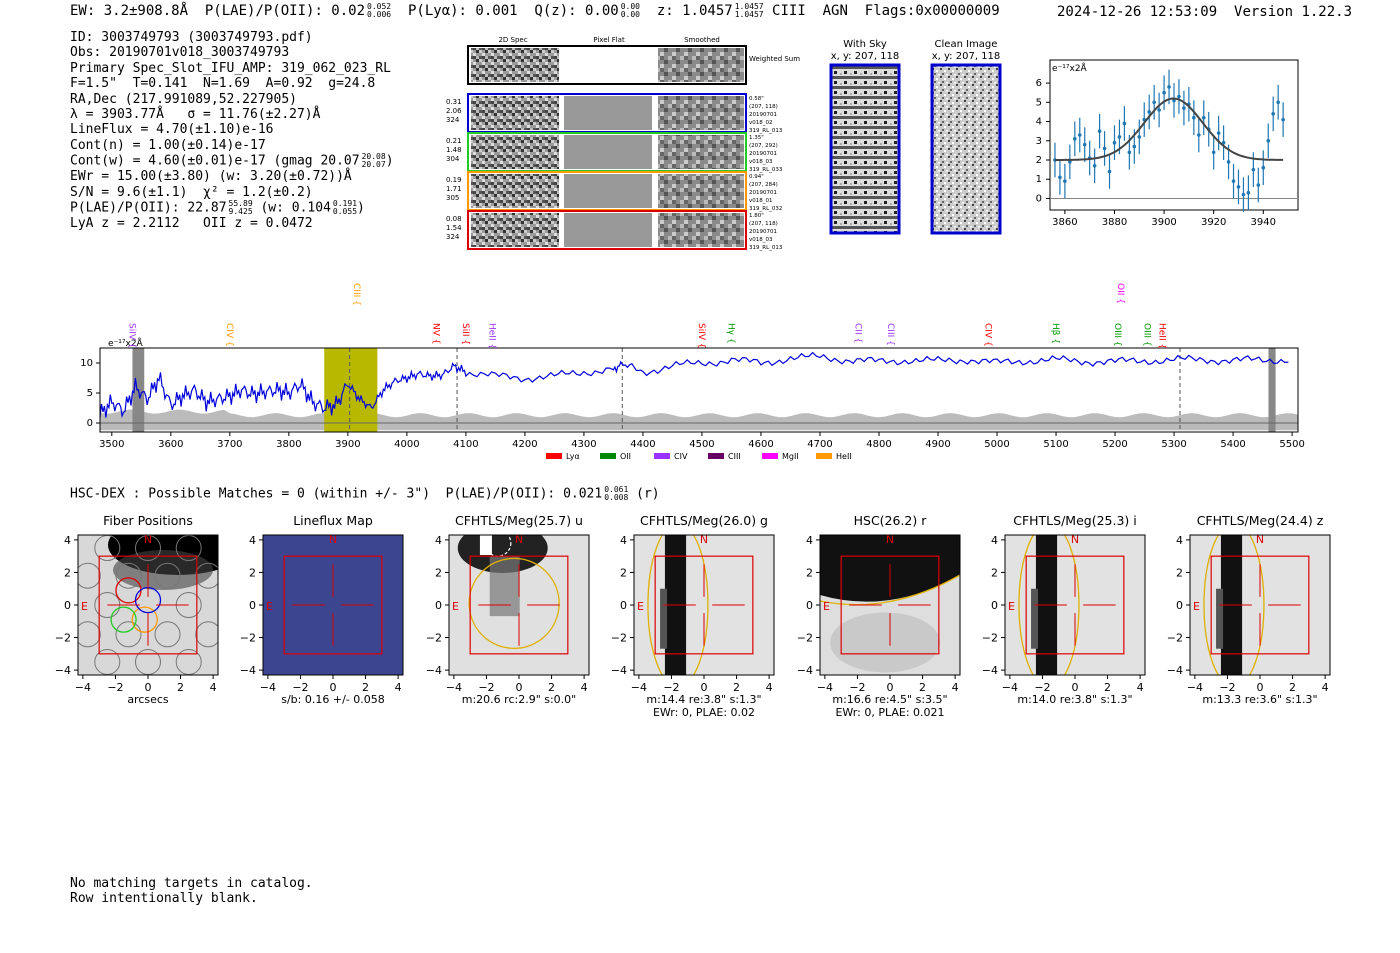  Describe the element at coordinates (454, 141) in the screenshot. I see `cutout-stat: 0.21` at that location.